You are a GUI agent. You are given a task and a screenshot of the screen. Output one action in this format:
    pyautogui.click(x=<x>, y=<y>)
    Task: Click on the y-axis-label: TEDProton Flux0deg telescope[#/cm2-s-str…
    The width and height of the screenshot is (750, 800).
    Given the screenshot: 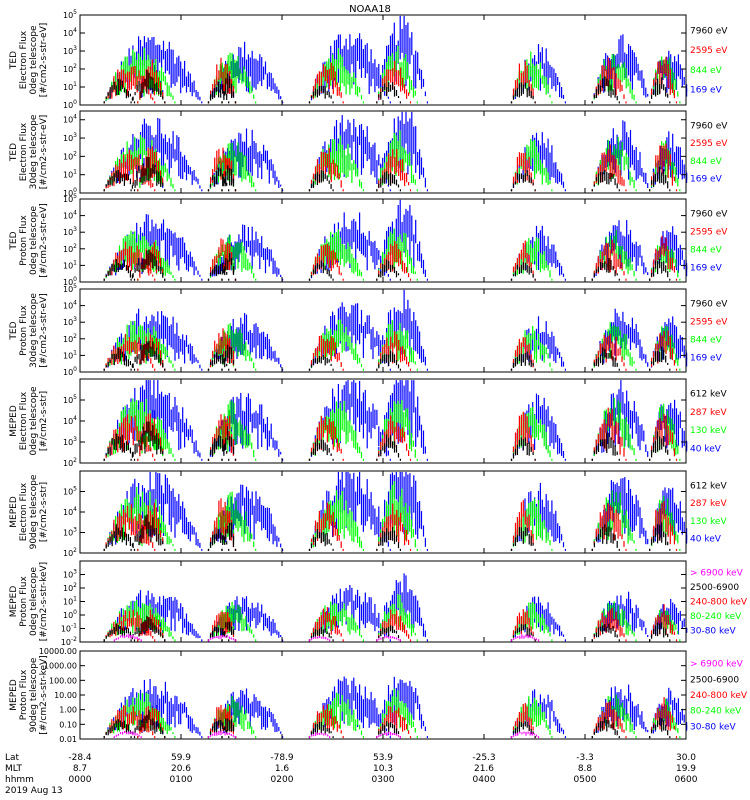 What is the action you would take?
    pyautogui.click(x=29, y=240)
    